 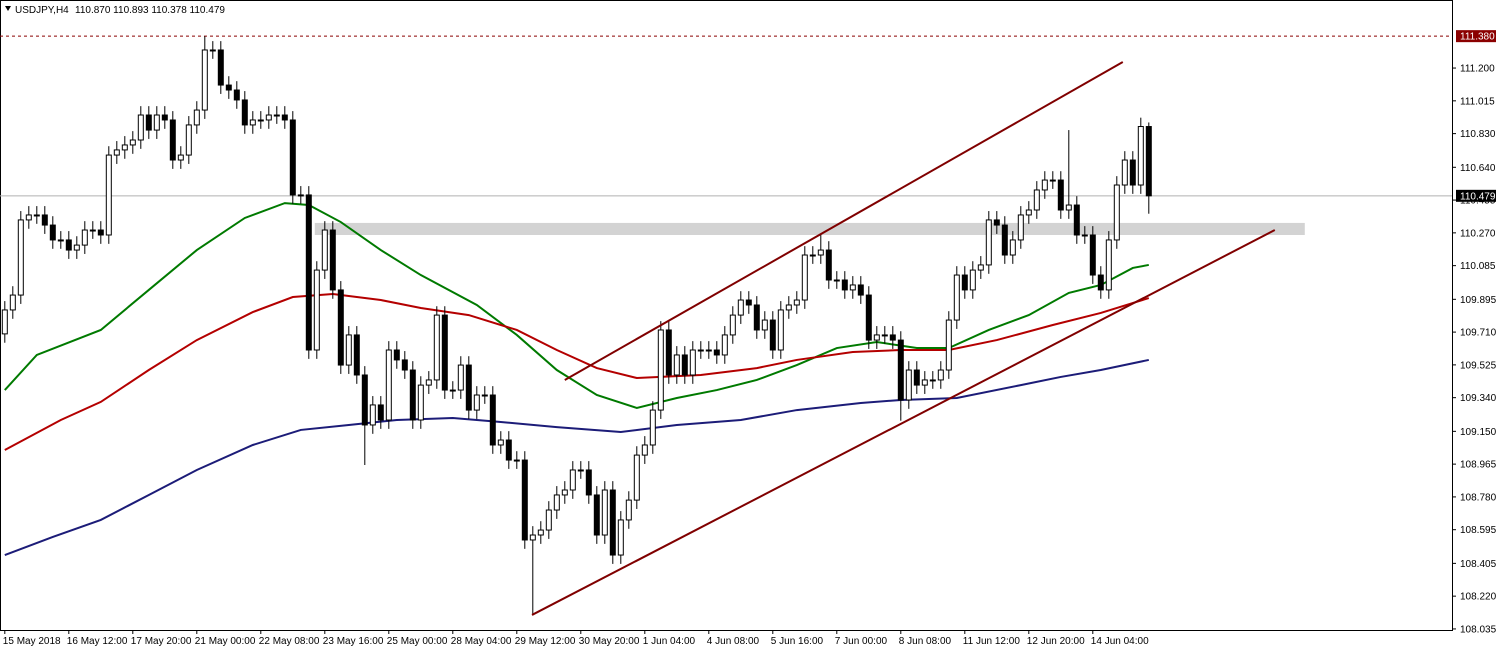 What do you see at coordinates (809, 228) in the screenshot?
I see `support-zone` at bounding box center [809, 228].